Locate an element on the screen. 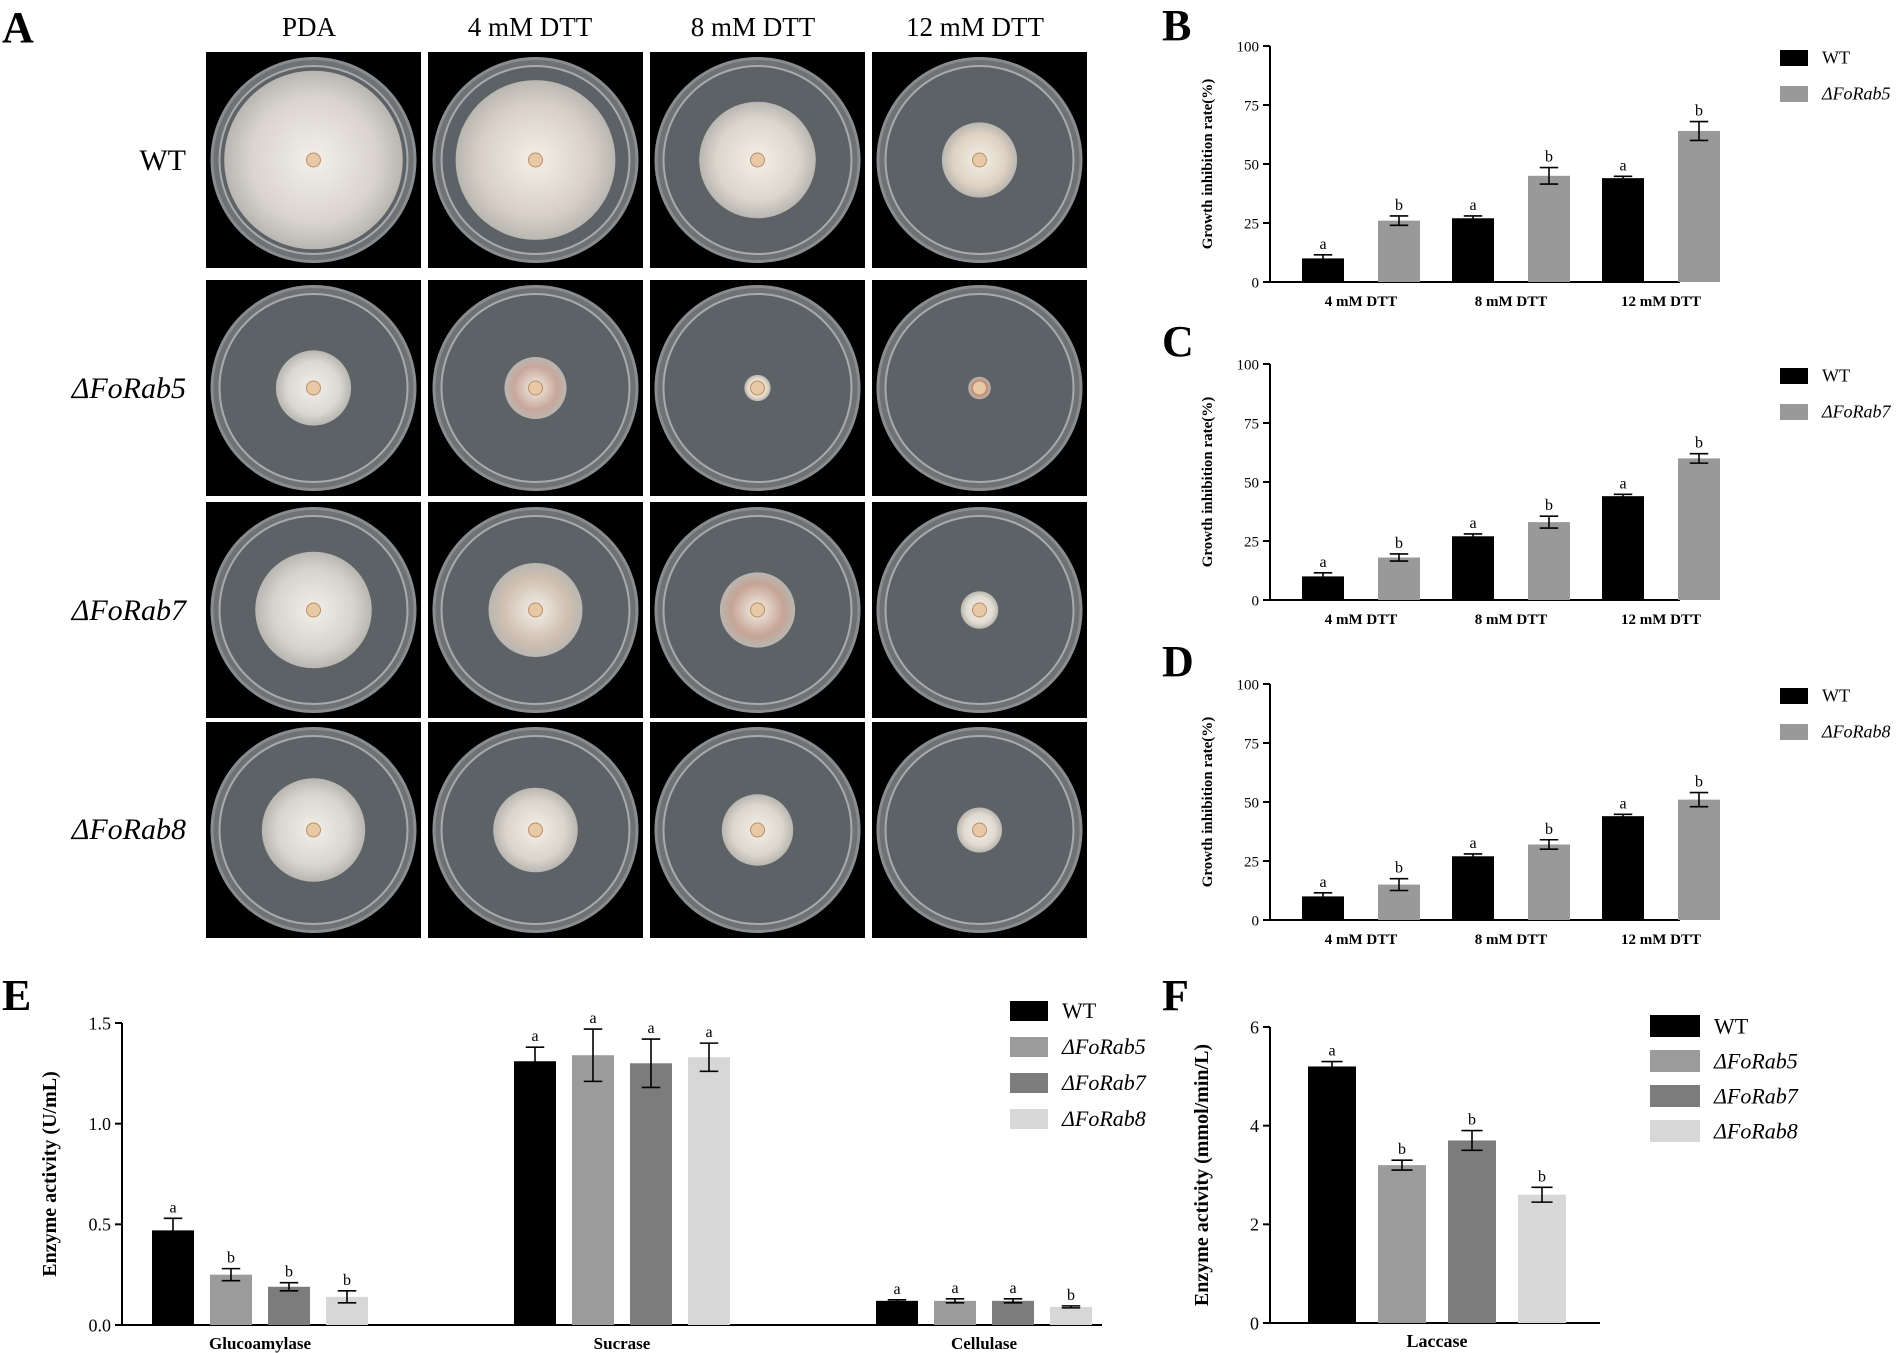 The width and height of the screenshot is (1901, 1353). y-tick-label: 0.0 is located at coordinates (100, 1325).